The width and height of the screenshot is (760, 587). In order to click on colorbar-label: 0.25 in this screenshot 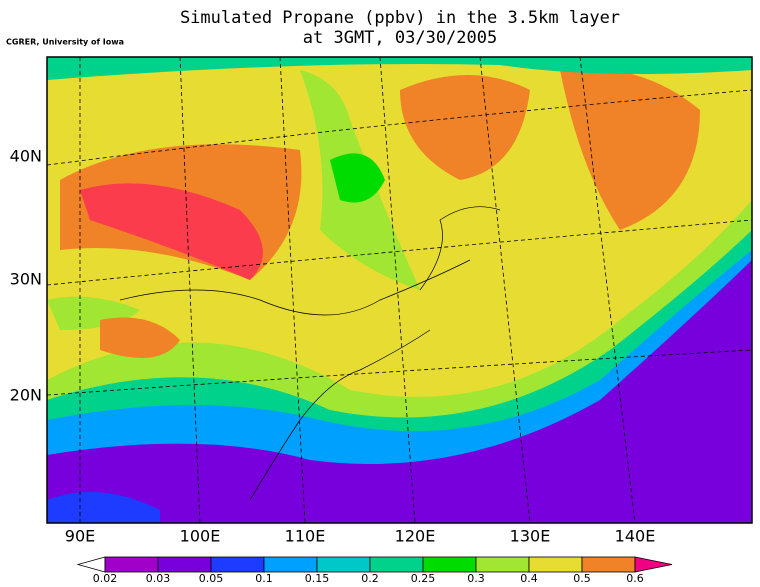, I will do `click(423, 578)`.